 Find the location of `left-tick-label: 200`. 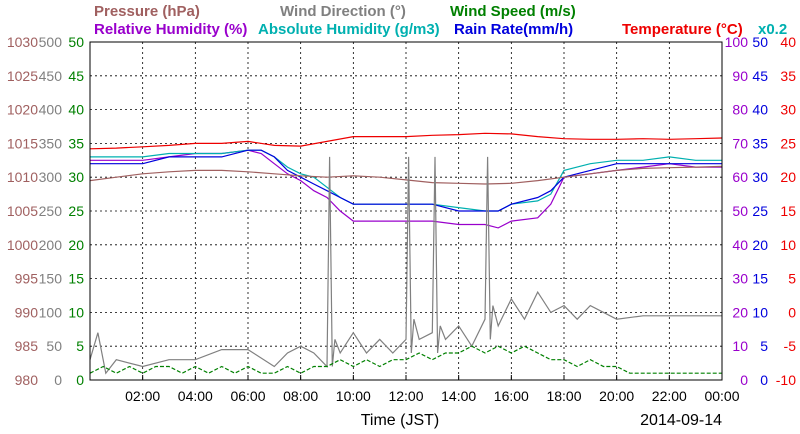

left-tick-label: 200 is located at coordinates (51, 245).